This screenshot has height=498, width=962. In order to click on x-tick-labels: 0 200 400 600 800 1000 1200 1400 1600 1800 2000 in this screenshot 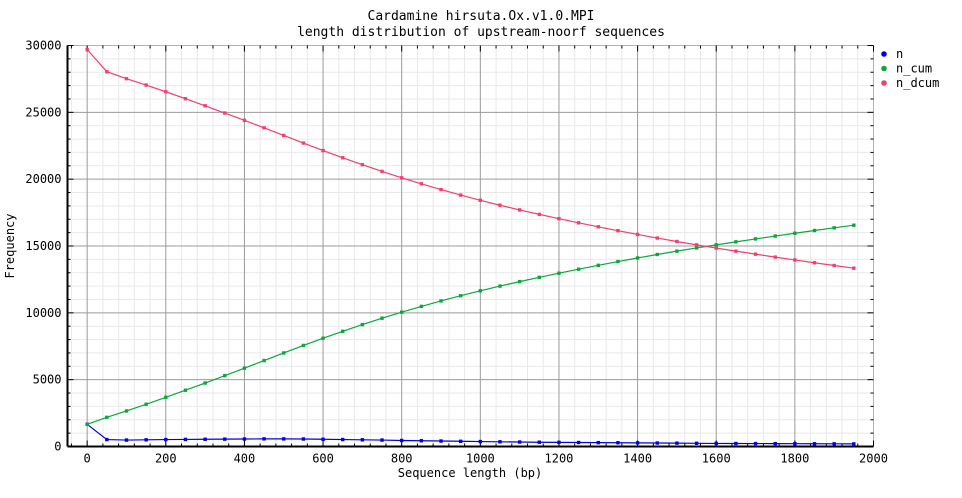, I will do `click(486, 459)`.